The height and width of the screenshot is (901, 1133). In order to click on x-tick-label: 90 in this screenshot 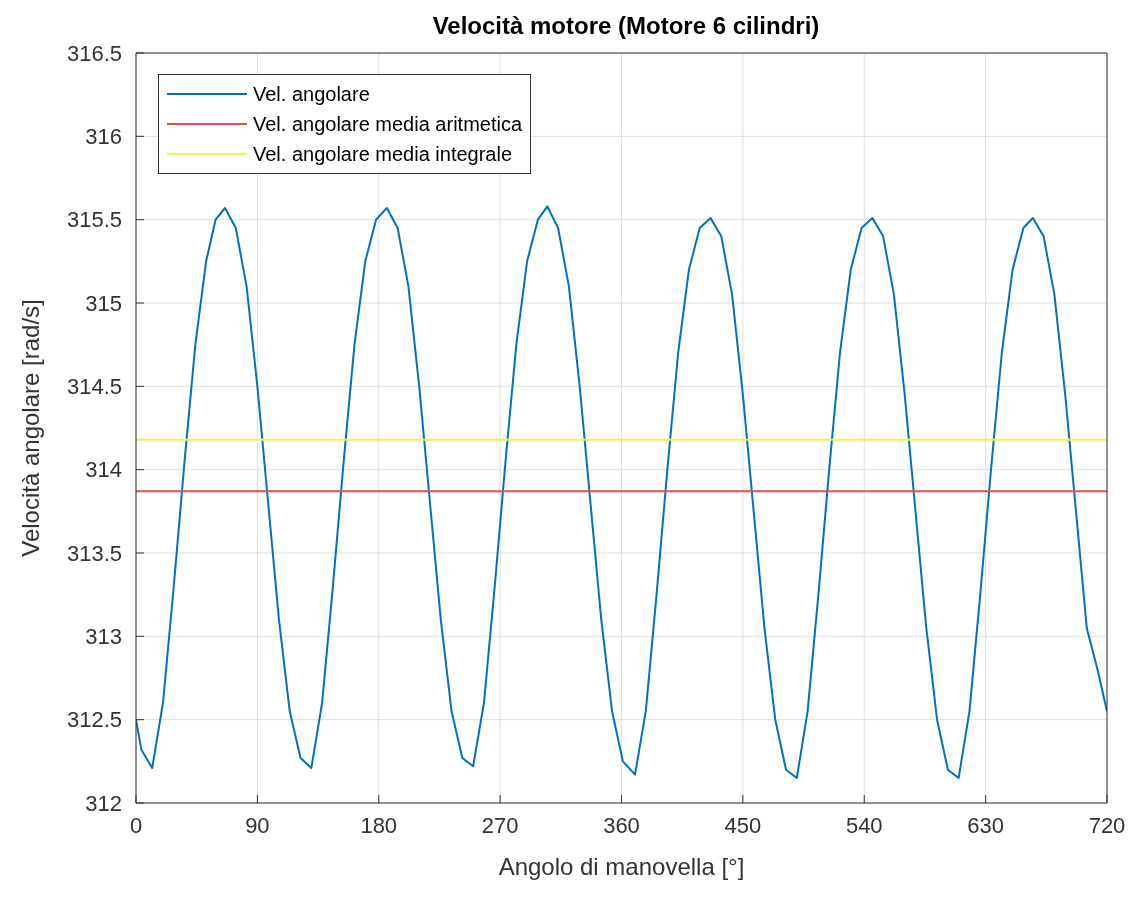, I will do `click(257, 825)`.